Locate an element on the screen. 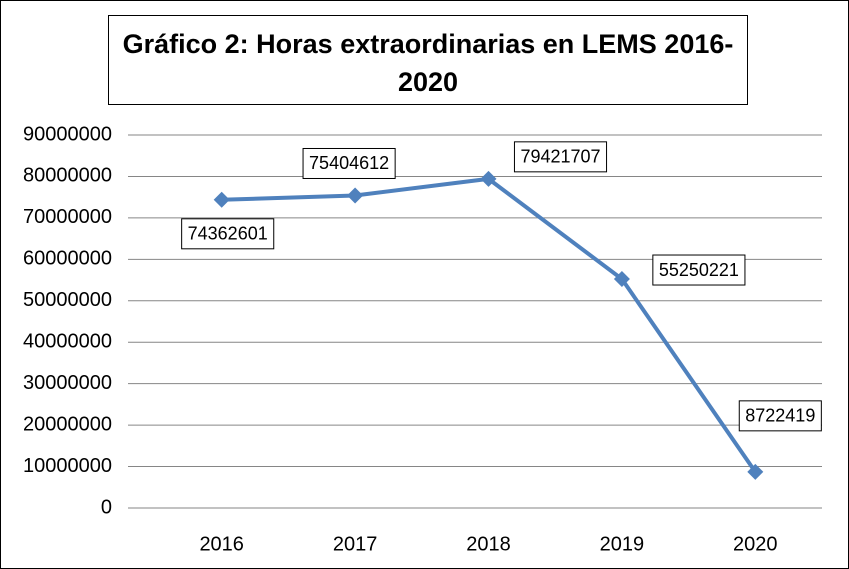 Image resolution: width=849 pixels, height=569 pixels. data-label: 55250221 is located at coordinates (699, 270).